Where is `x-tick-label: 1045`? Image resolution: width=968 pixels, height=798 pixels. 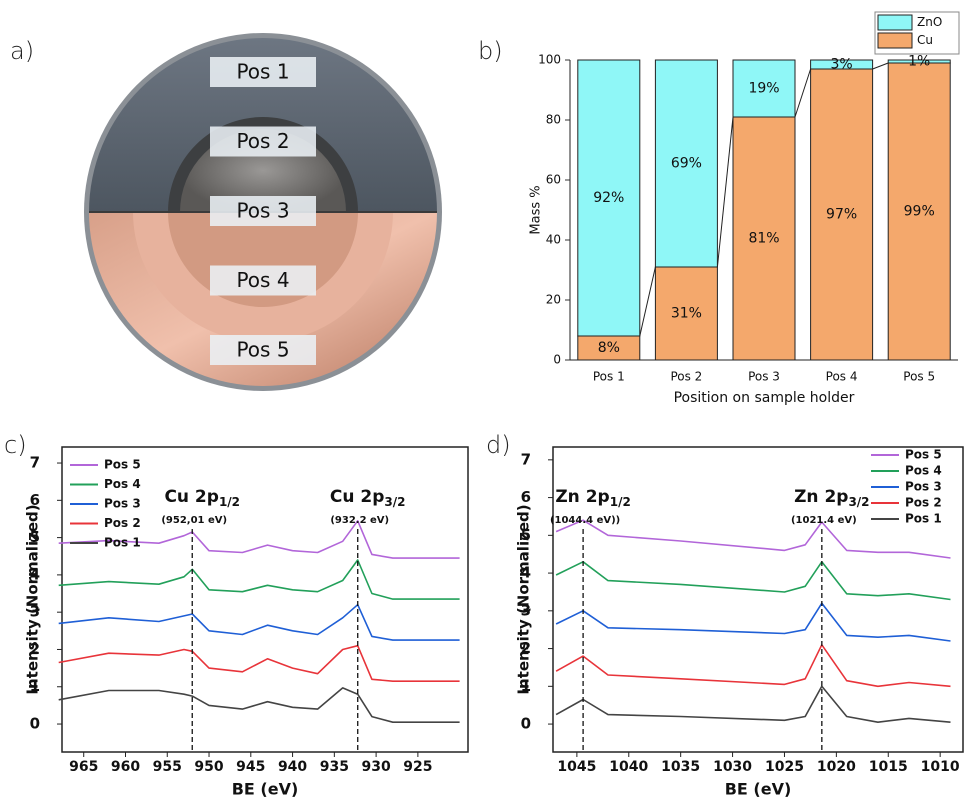
x-tick-label: 1045 is located at coordinates (576, 767).